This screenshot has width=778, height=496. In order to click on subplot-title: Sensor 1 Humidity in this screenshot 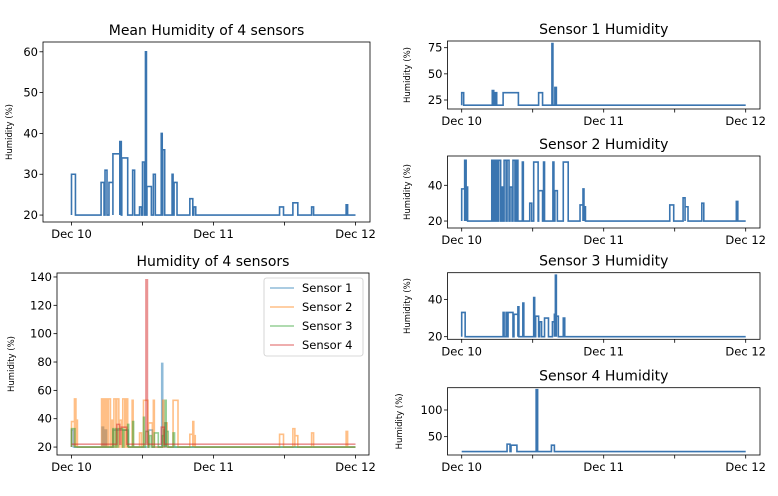, I will do `click(603, 30)`.